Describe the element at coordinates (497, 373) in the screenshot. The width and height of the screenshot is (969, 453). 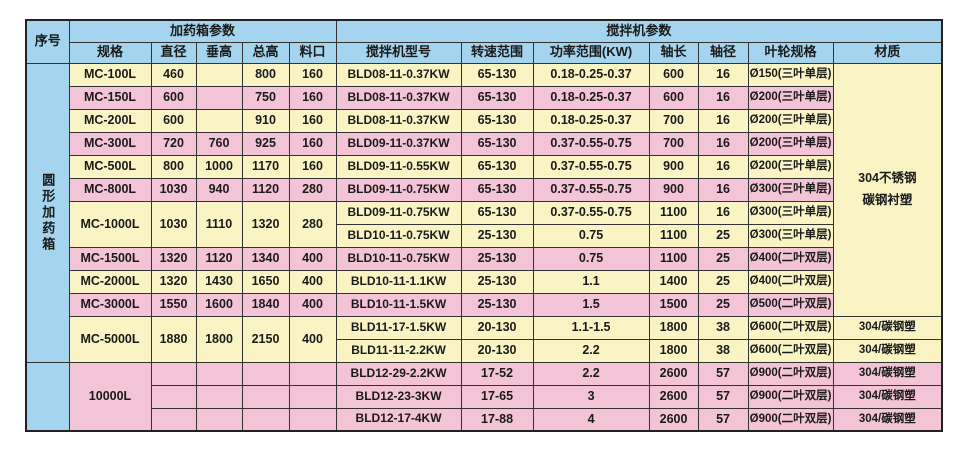
I see `cell-speed: 17-52` at that location.